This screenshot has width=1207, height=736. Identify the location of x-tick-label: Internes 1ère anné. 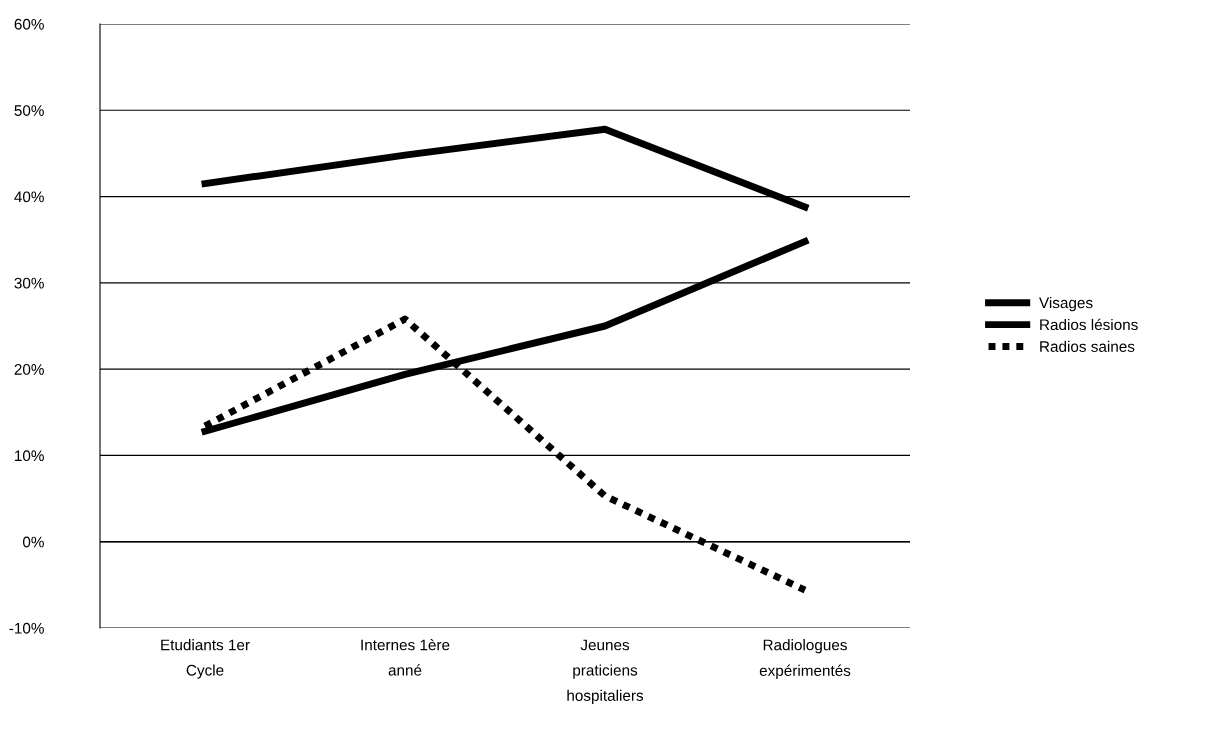
(405, 657).